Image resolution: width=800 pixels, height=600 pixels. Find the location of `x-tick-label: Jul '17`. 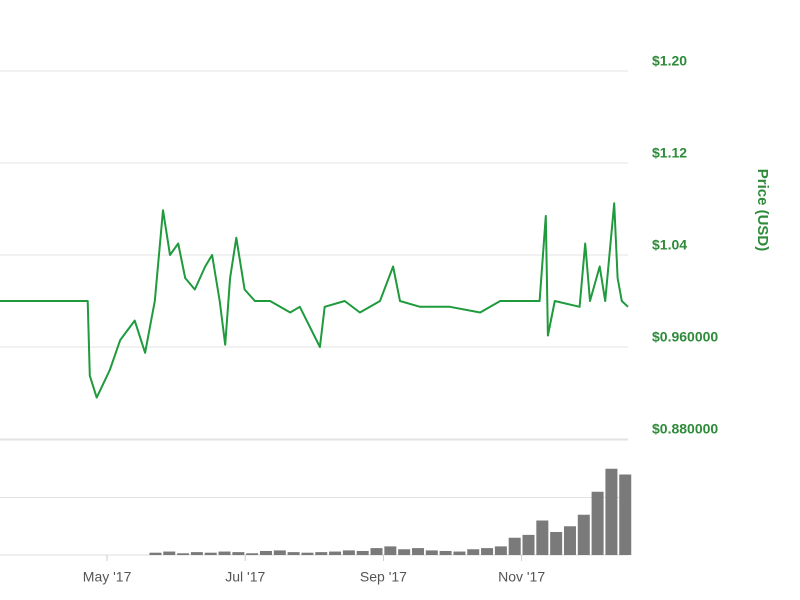

x-tick-label: Jul '17 is located at coordinates (245, 577).